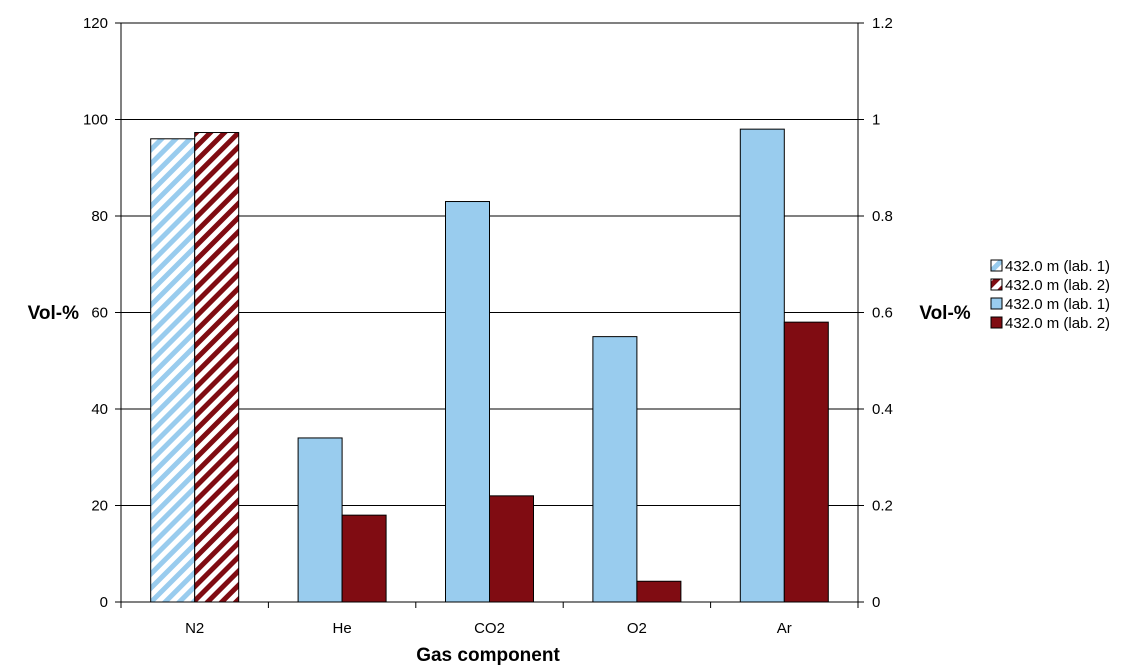 The width and height of the screenshot is (1139, 668). What do you see at coordinates (1057, 304) in the screenshot?
I see `legend-label-3: 432.0 m (lab. 1)` at bounding box center [1057, 304].